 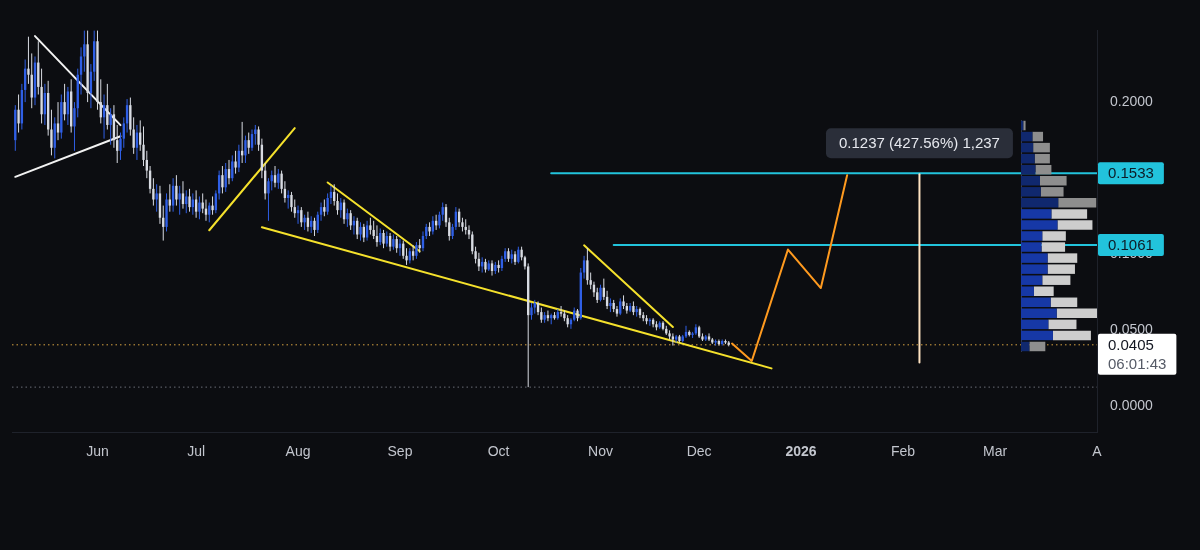 What do you see at coordinates (1132, 405) in the screenshot?
I see `y-tick-label: 0.0000` at bounding box center [1132, 405].